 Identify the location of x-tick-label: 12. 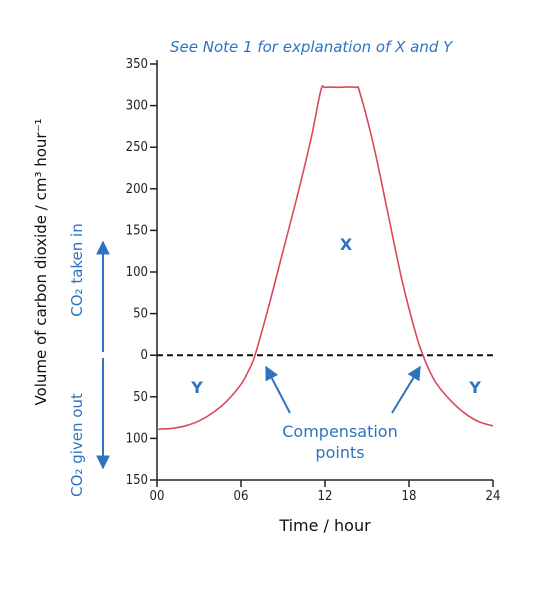
(325, 496).